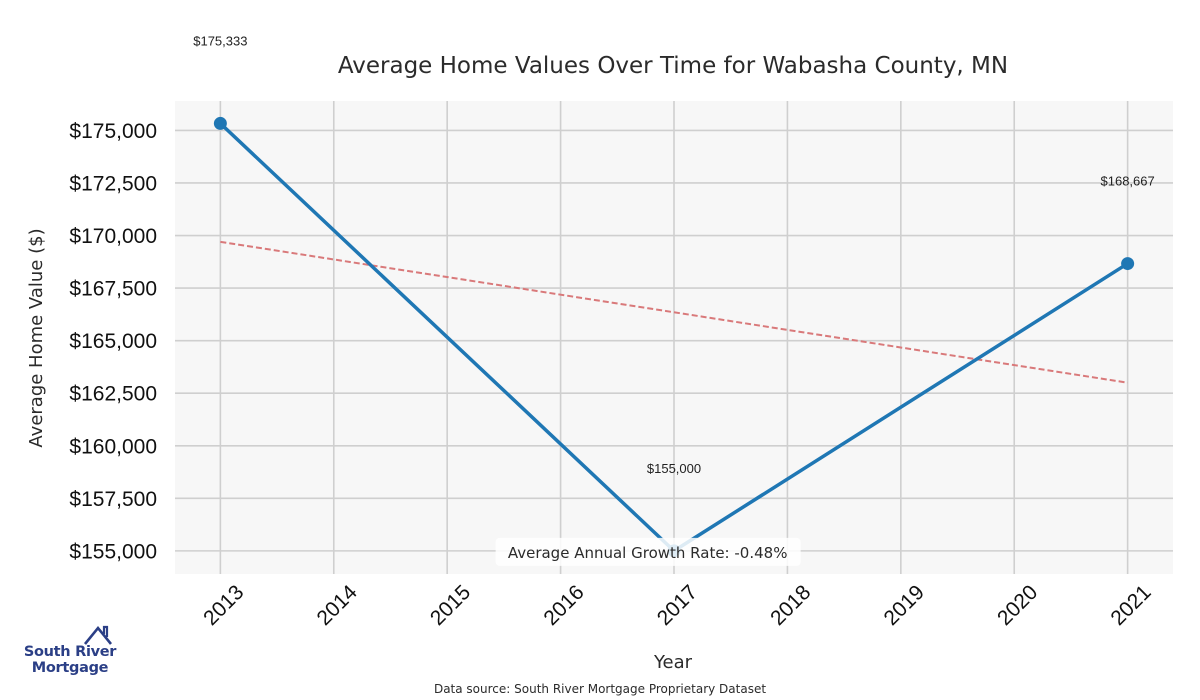 This screenshot has height=700, width=1200. I want to click on y-tick-label: $175,000, so click(113, 131).